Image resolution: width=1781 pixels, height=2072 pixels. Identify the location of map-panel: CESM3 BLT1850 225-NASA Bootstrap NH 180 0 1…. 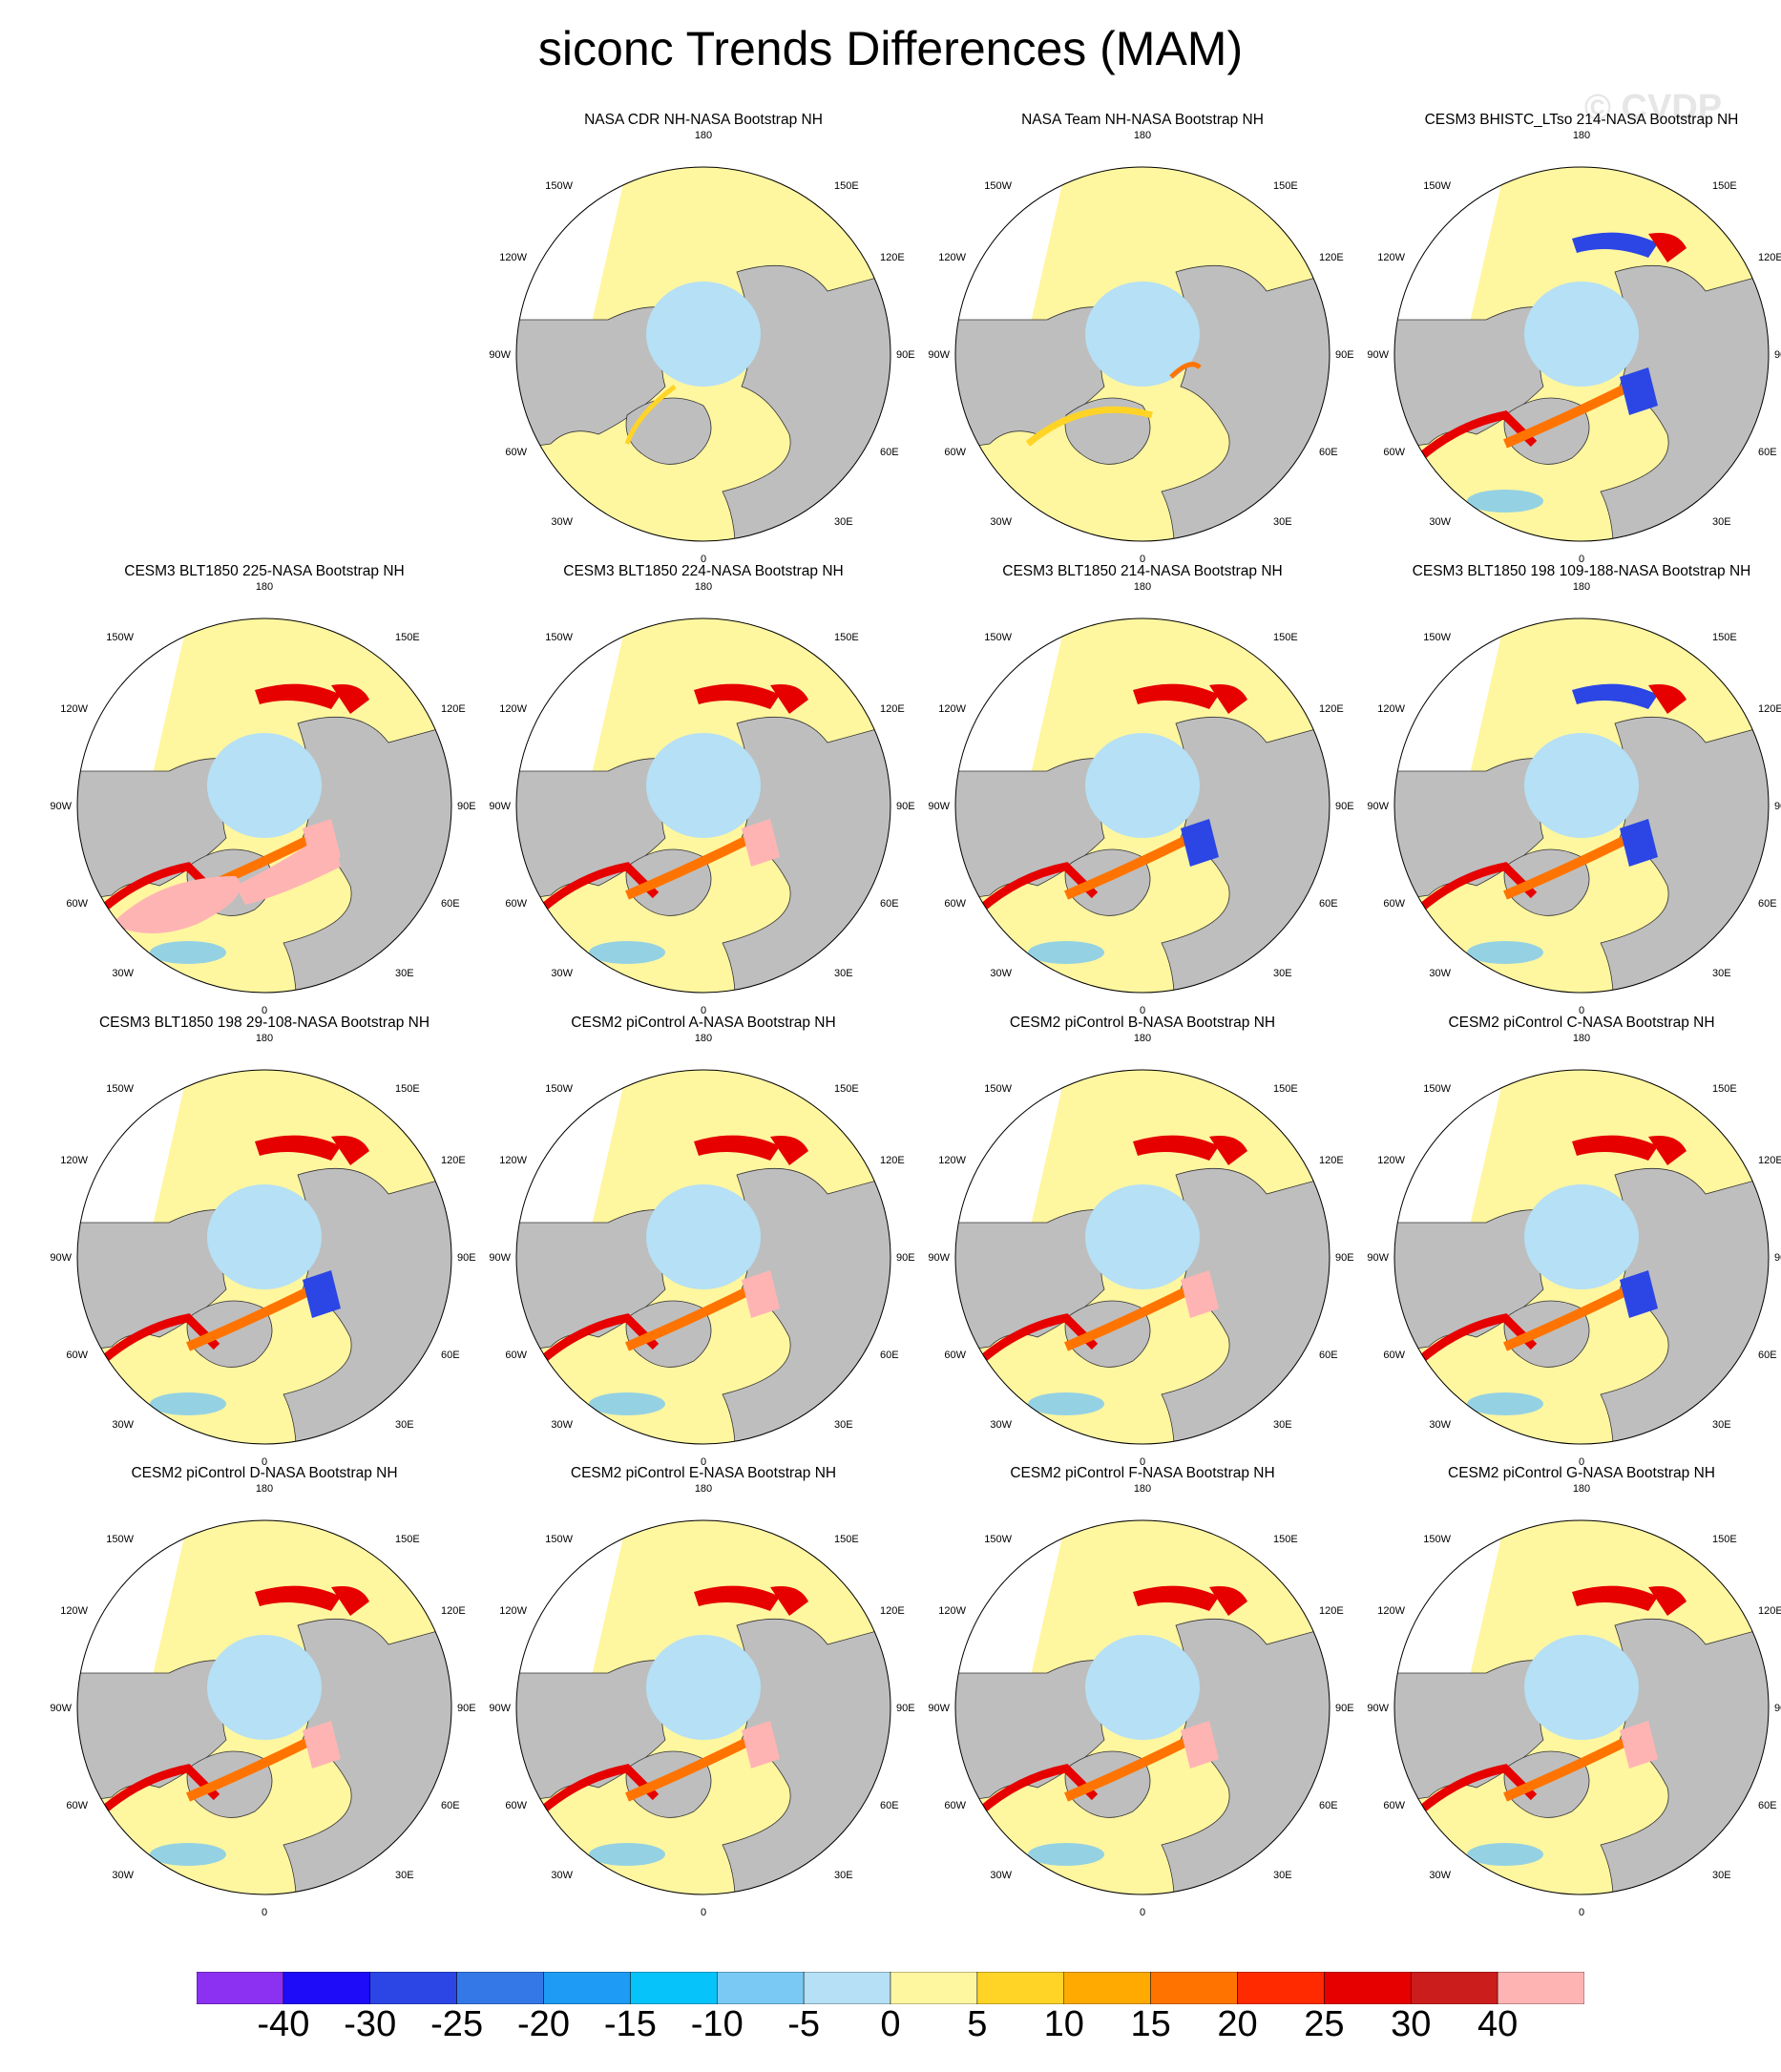
(264, 792).